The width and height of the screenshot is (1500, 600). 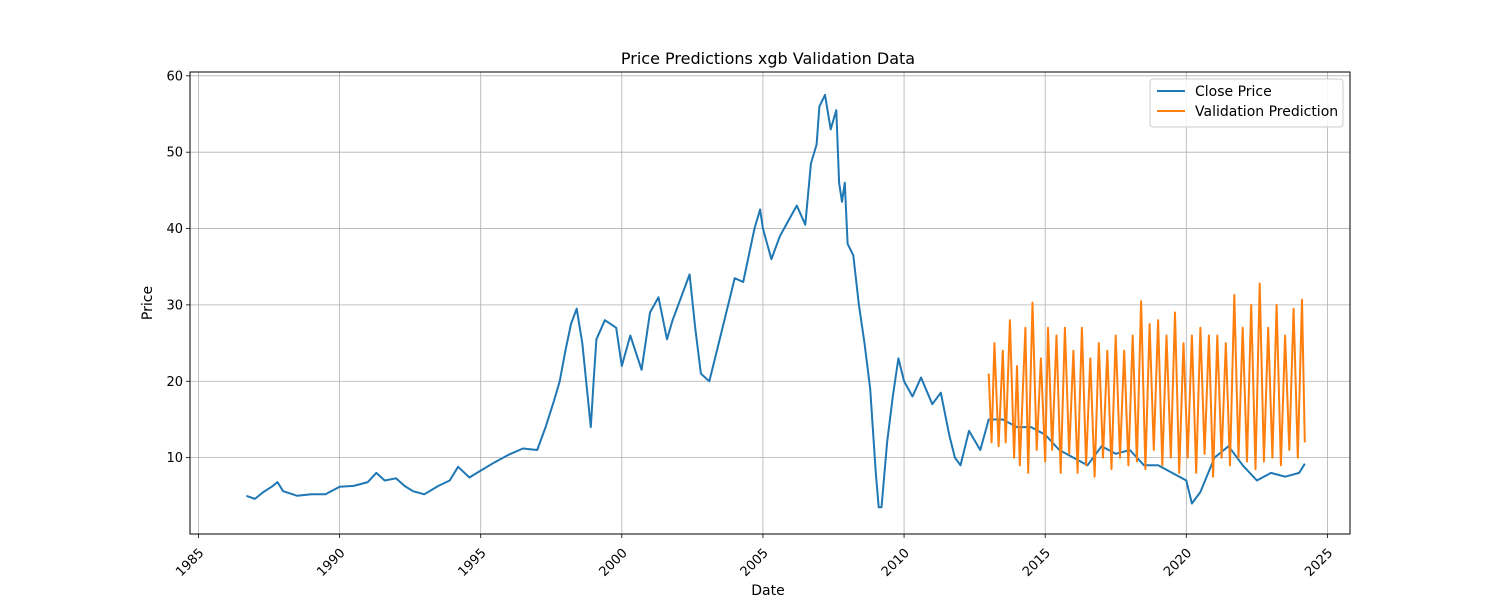 What do you see at coordinates (190, 563) in the screenshot?
I see `x-tick-label: 1985` at bounding box center [190, 563].